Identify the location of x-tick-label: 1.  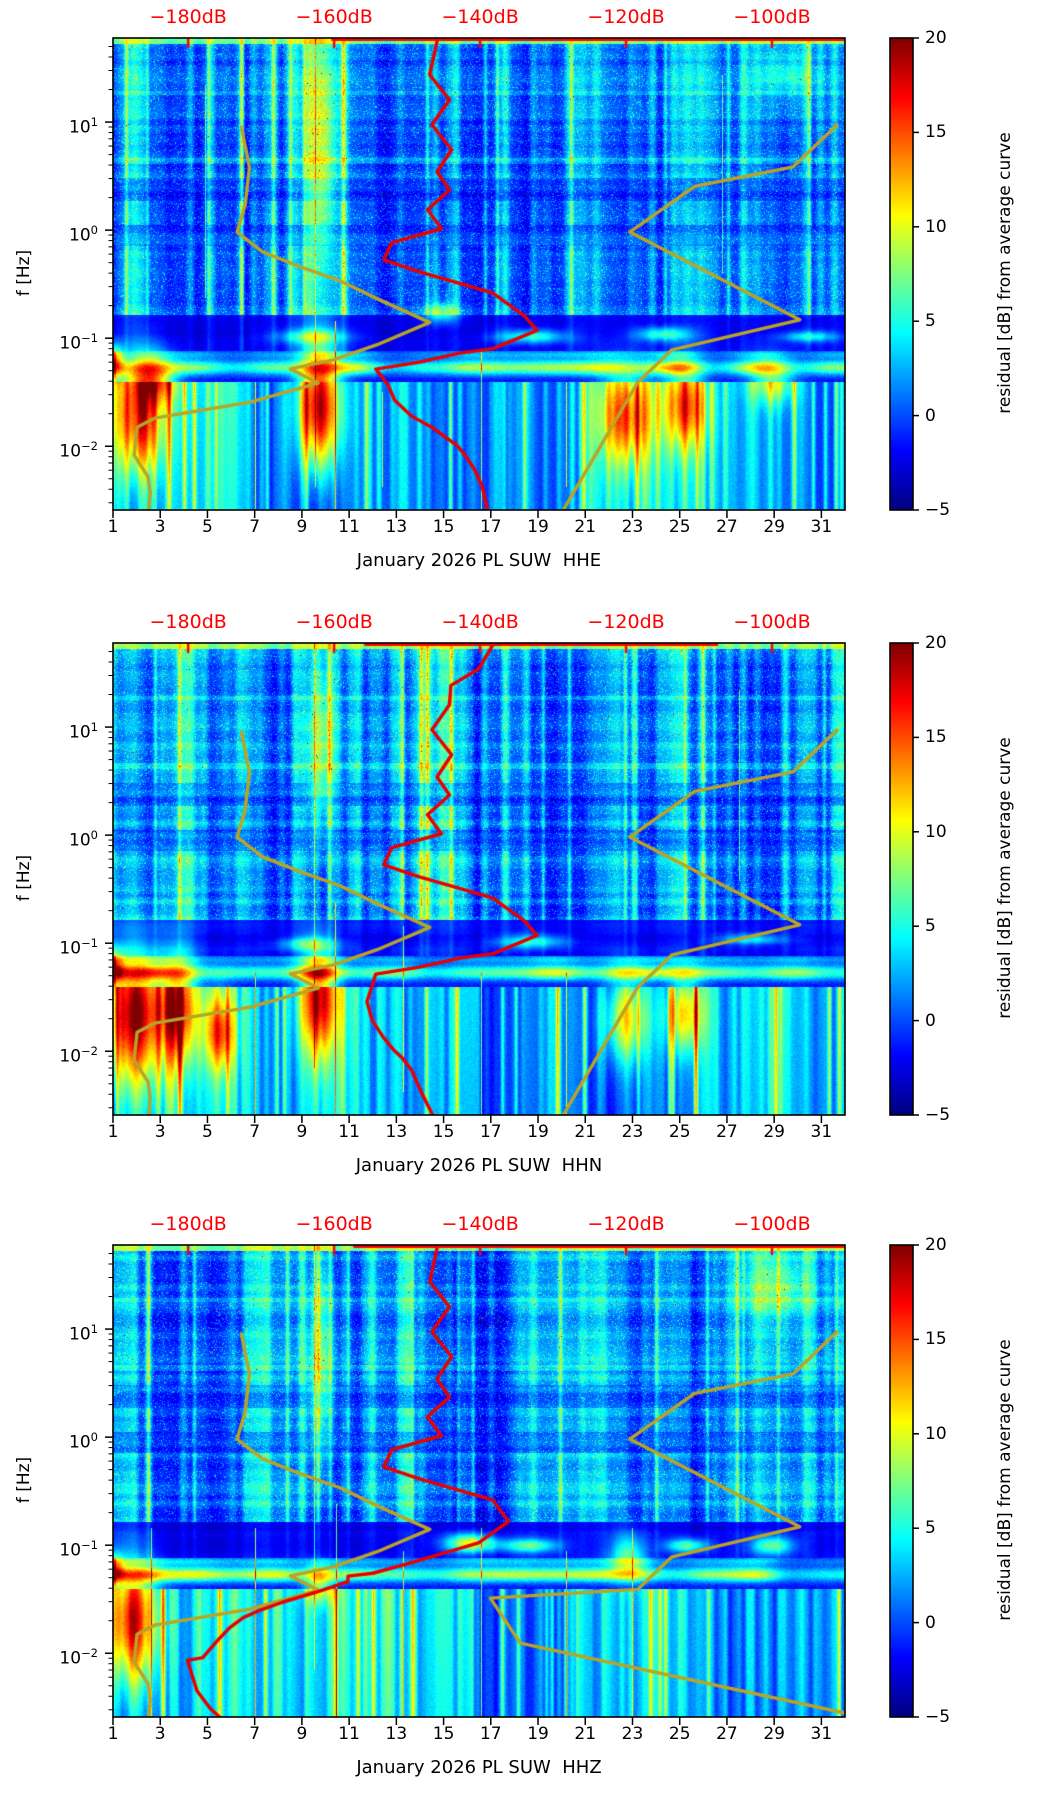
(113, 527).